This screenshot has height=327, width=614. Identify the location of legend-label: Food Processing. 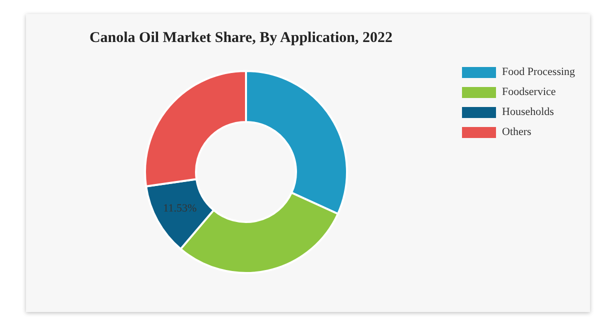
(539, 72).